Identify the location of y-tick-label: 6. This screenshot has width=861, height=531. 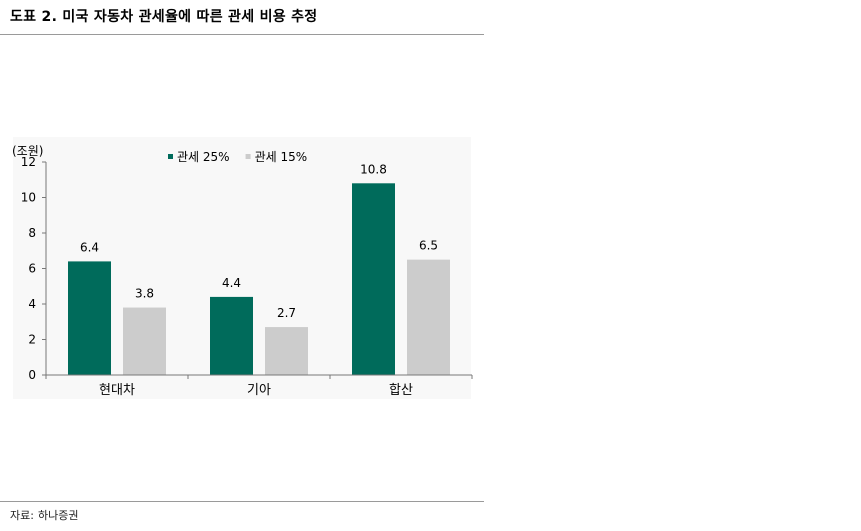
(32, 269).